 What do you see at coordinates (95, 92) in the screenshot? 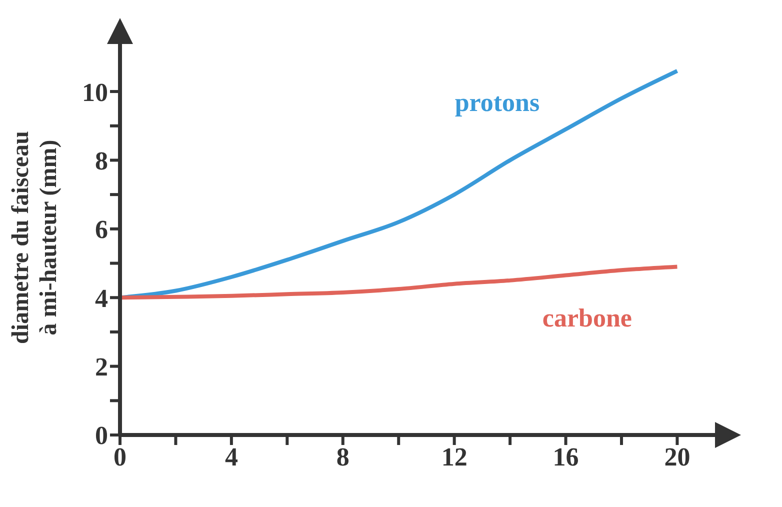
I see `y-tick-label: 10` at bounding box center [95, 92].